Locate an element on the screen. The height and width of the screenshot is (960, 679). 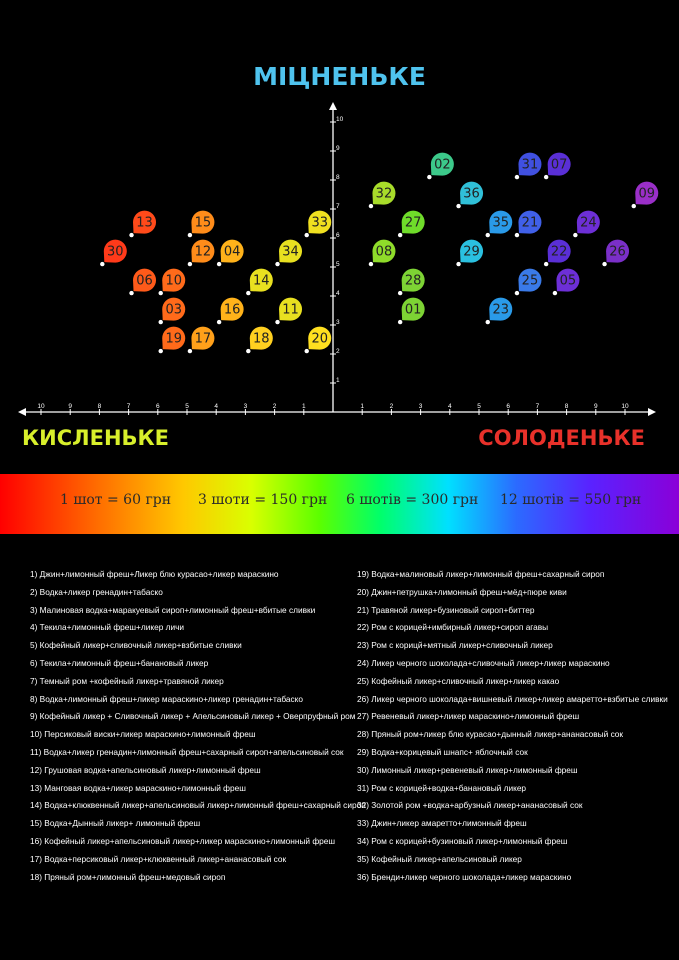
point-label: 04 is located at coordinates (232, 252).